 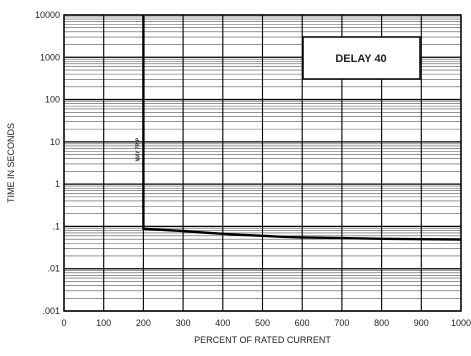 I want to click on x-tick-label: 600, so click(x=302, y=323).